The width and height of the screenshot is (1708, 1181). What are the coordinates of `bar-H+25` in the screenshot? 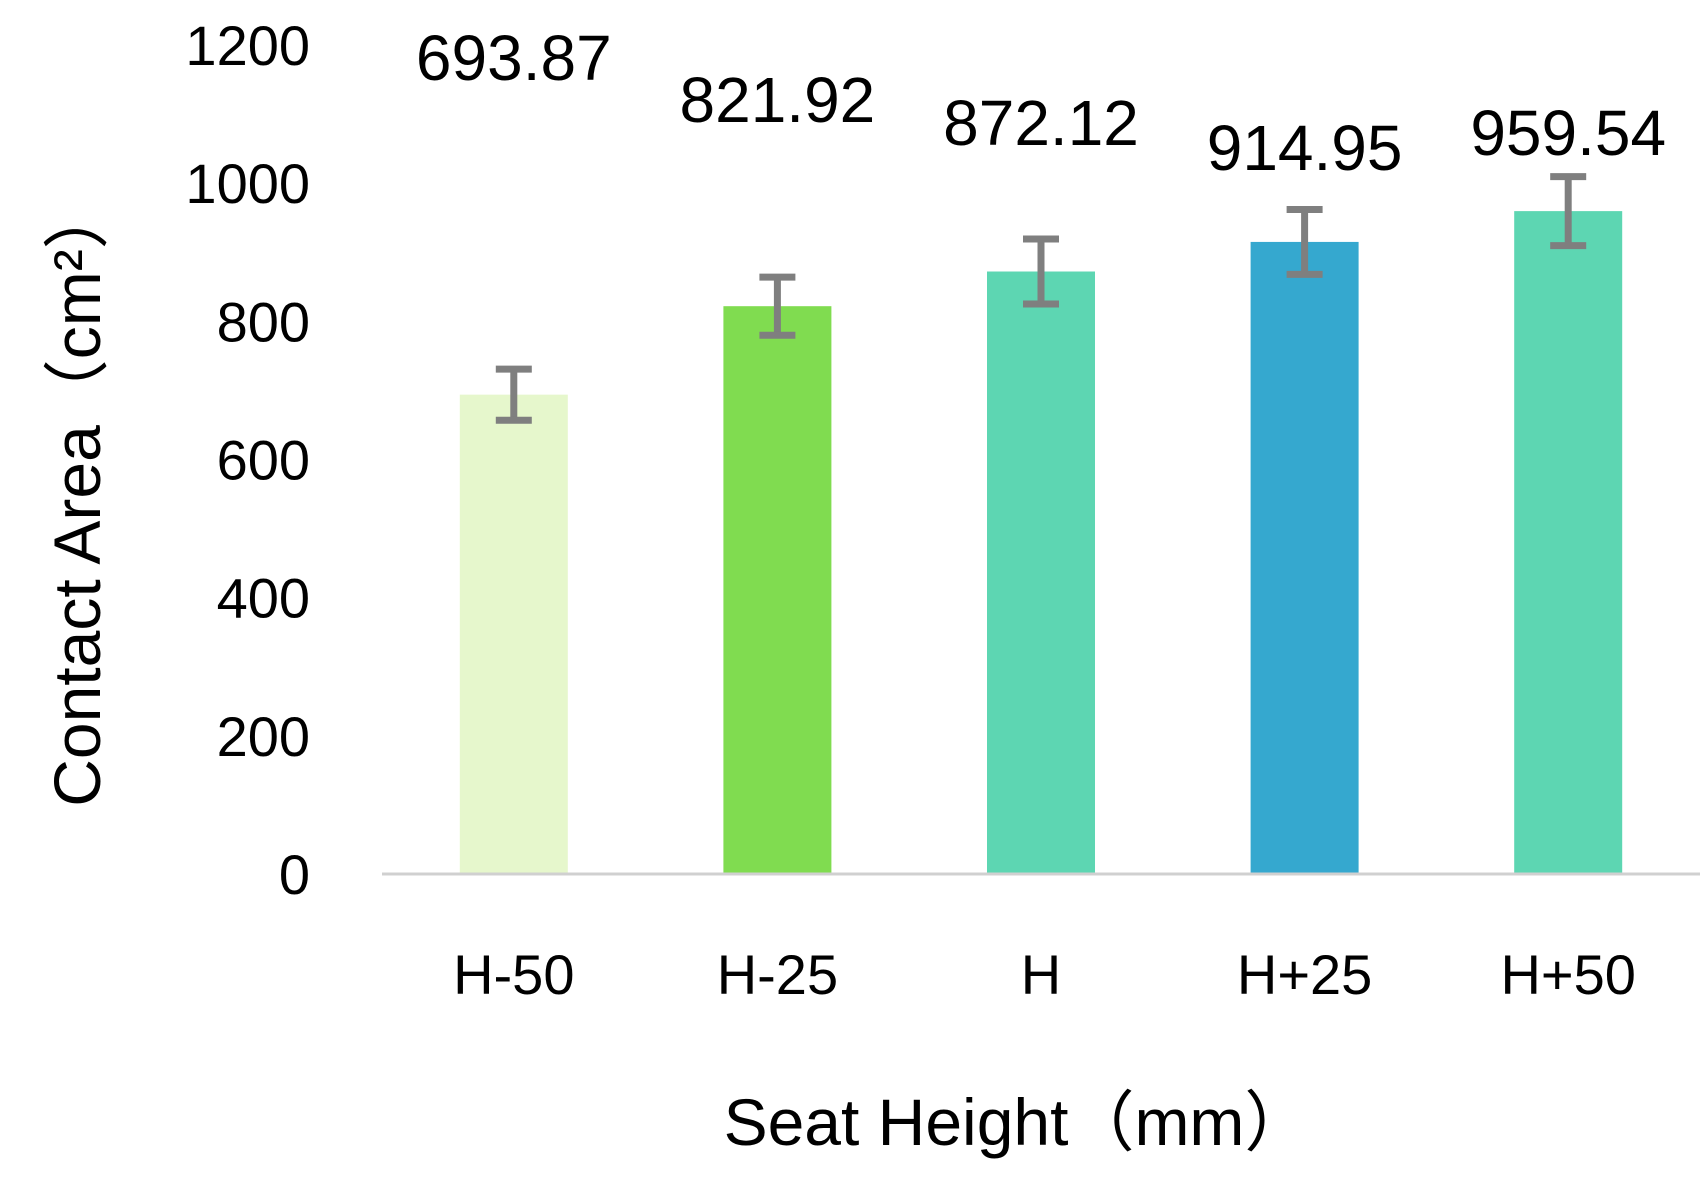 It's located at (1304, 557).